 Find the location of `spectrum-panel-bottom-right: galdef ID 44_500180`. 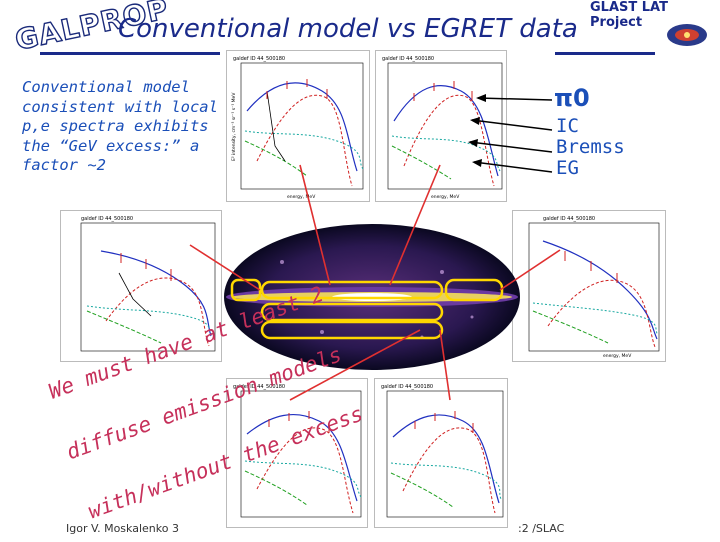

spectrum-panel-bottom-right: galdef ID 44_500180 is located at coordinates (441, 453).